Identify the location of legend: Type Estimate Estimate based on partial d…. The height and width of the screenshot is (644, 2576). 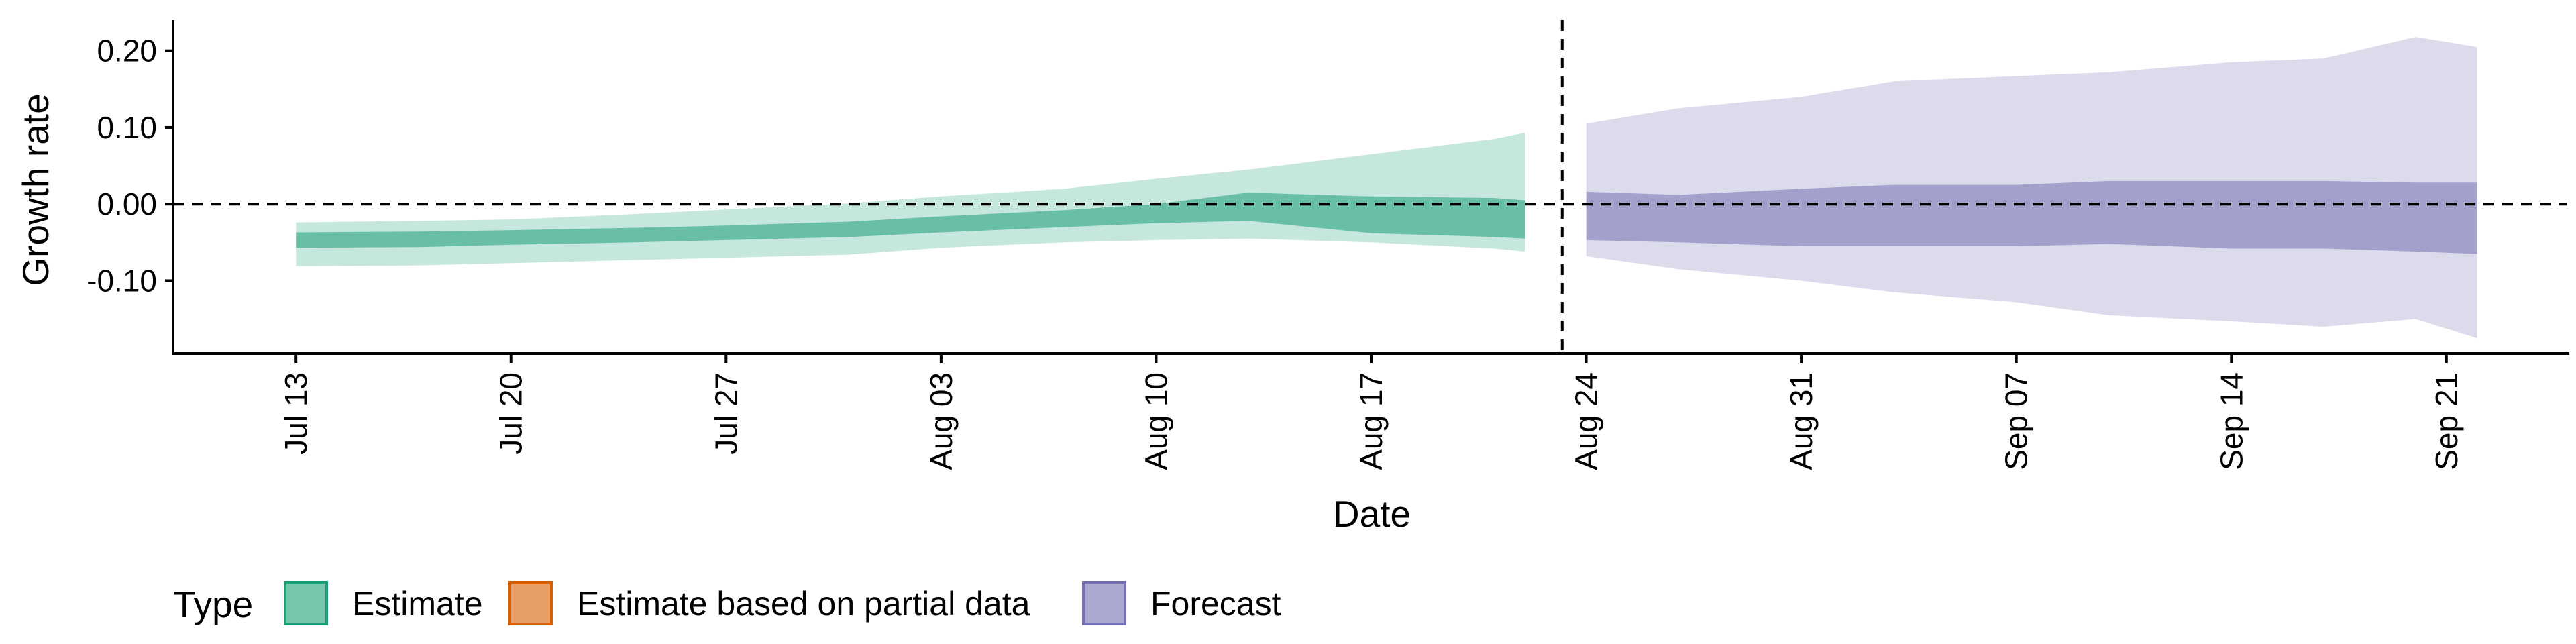
(727, 603).